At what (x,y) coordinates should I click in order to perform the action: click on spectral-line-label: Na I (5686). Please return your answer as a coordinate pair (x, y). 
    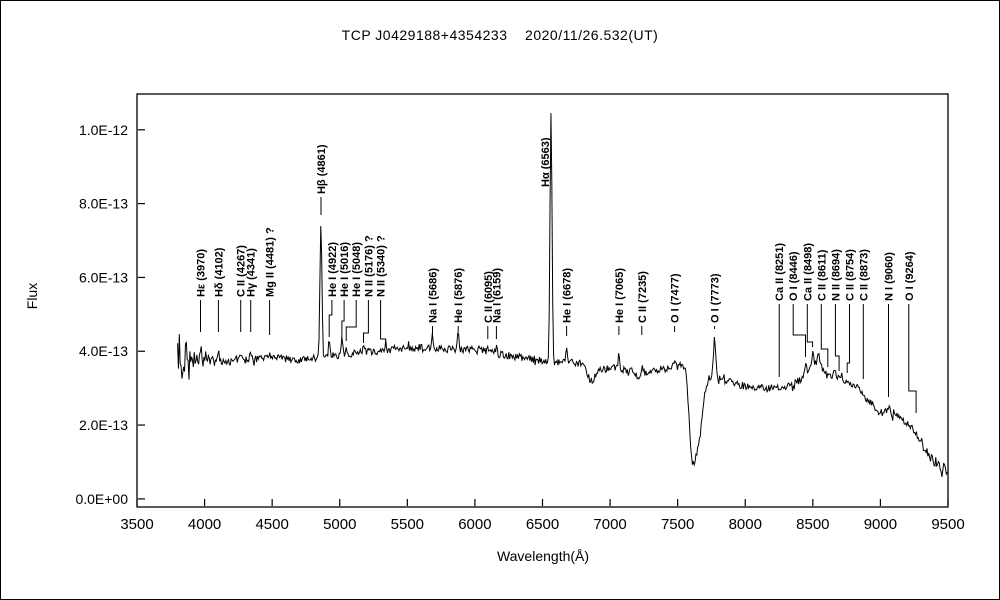
    Looking at the image, I should click on (433, 295).